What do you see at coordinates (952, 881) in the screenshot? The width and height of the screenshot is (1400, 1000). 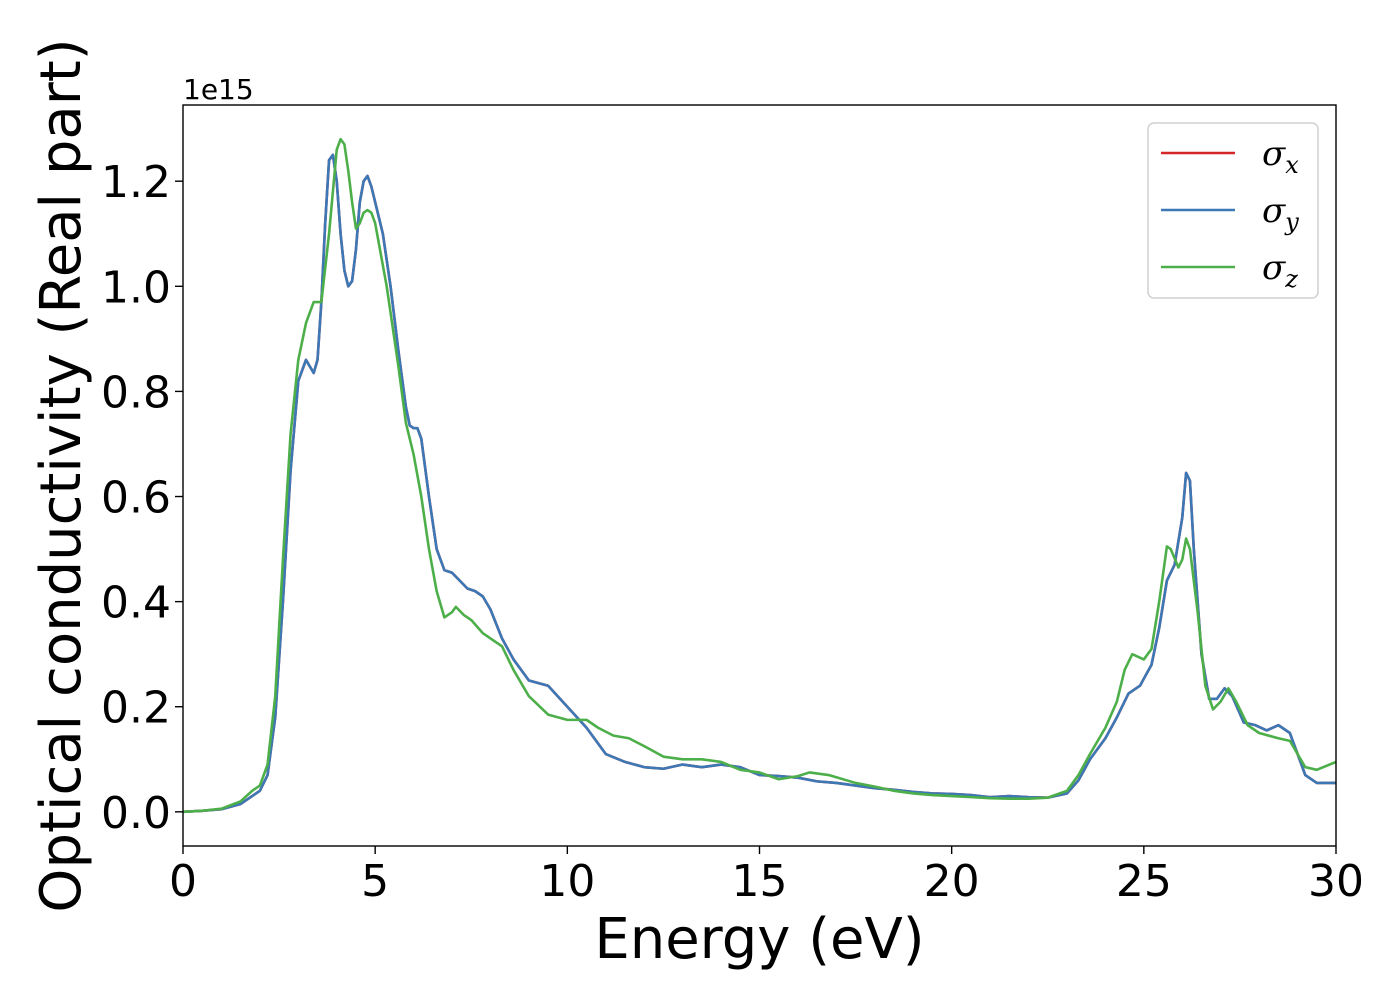 I see `x-tick-label: 20` at bounding box center [952, 881].